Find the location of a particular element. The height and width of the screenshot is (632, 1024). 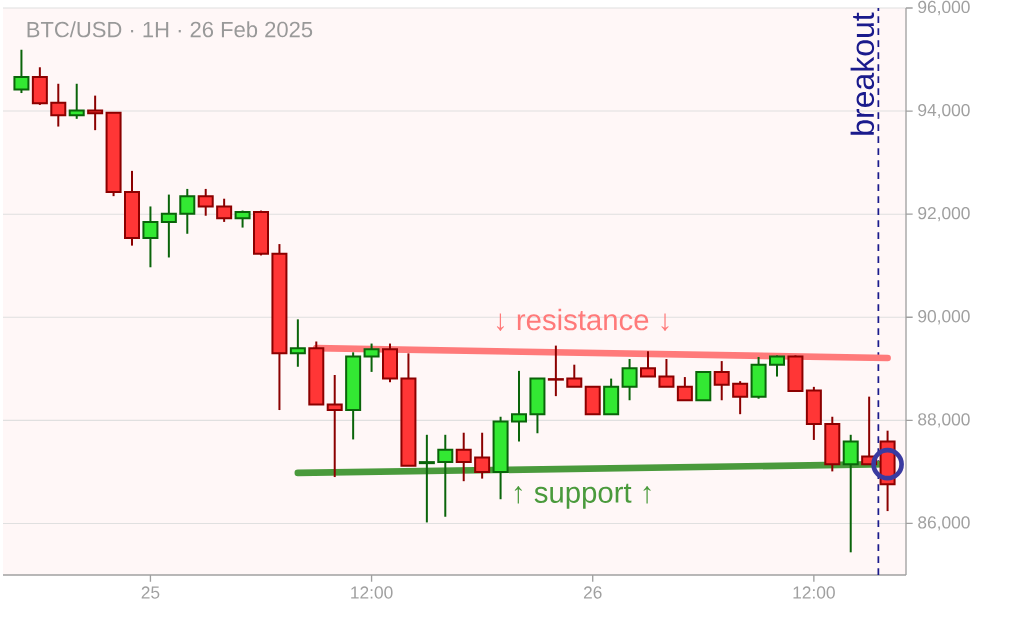

ref-line-label: breakout is located at coordinates (862, 73).